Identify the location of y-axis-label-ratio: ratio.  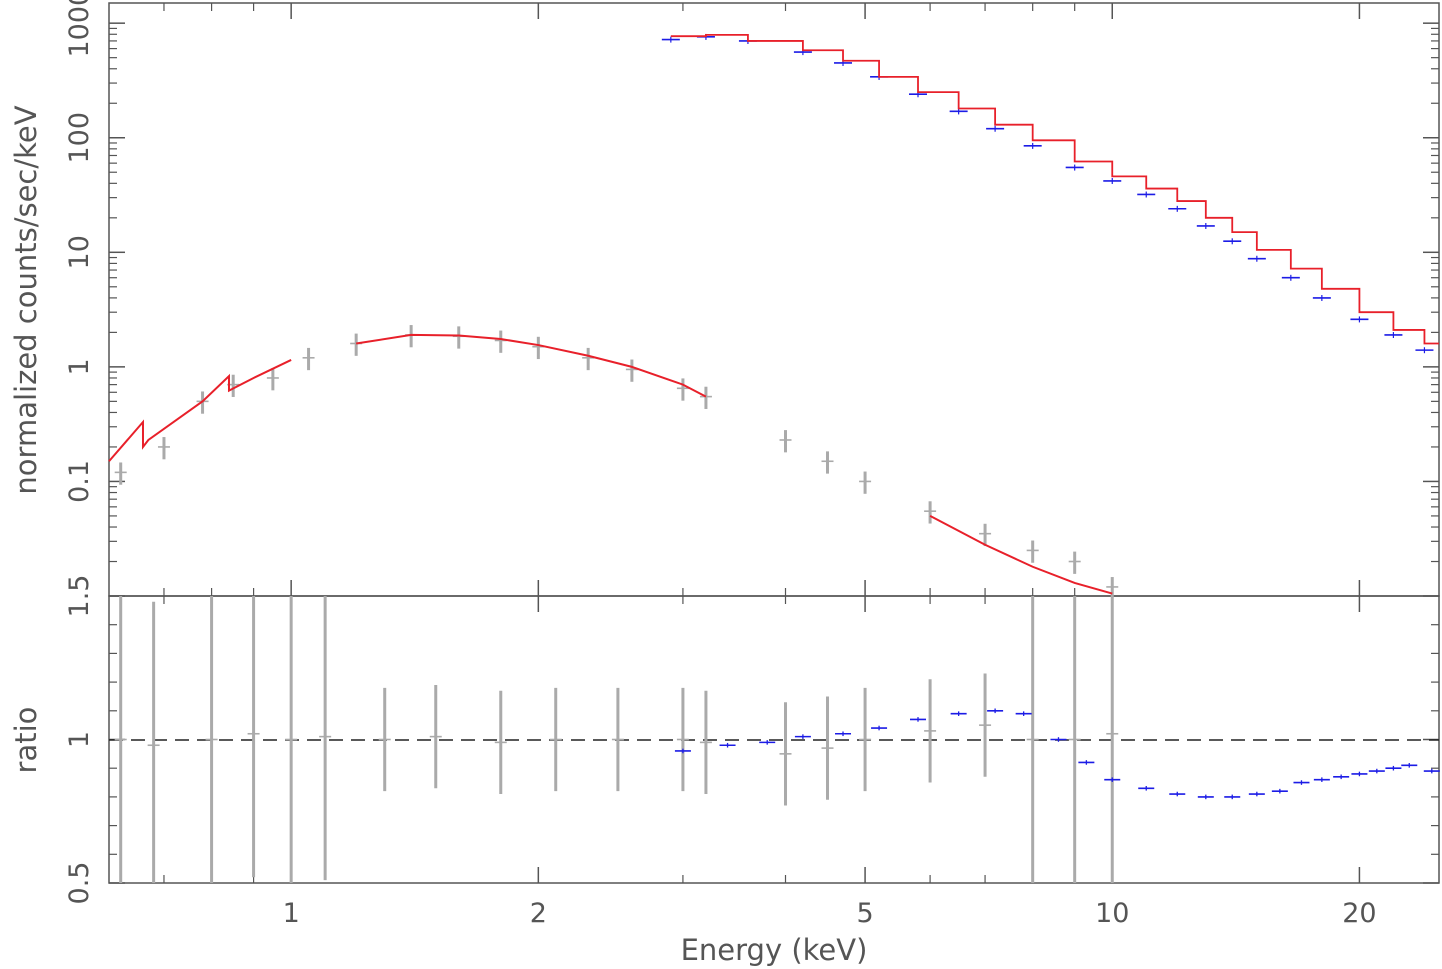
(26, 740).